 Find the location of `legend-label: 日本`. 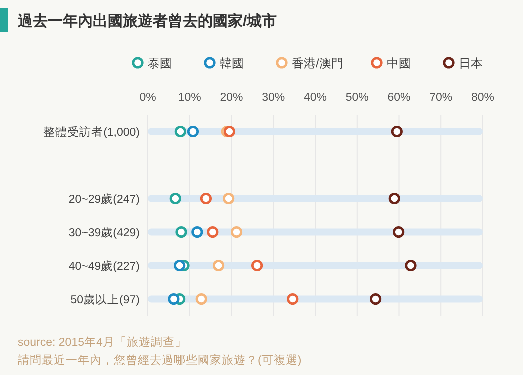

legend-label: 日本 is located at coordinates (471, 63).